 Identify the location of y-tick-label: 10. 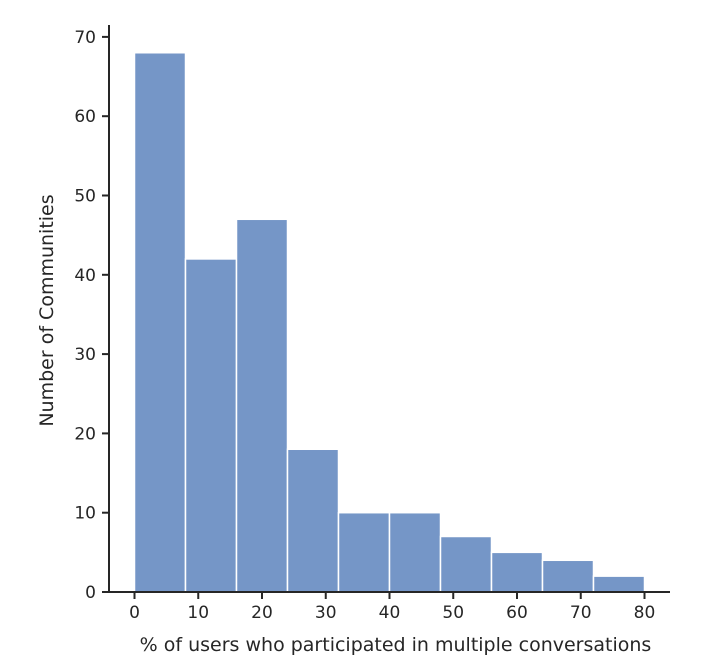
(85, 514).